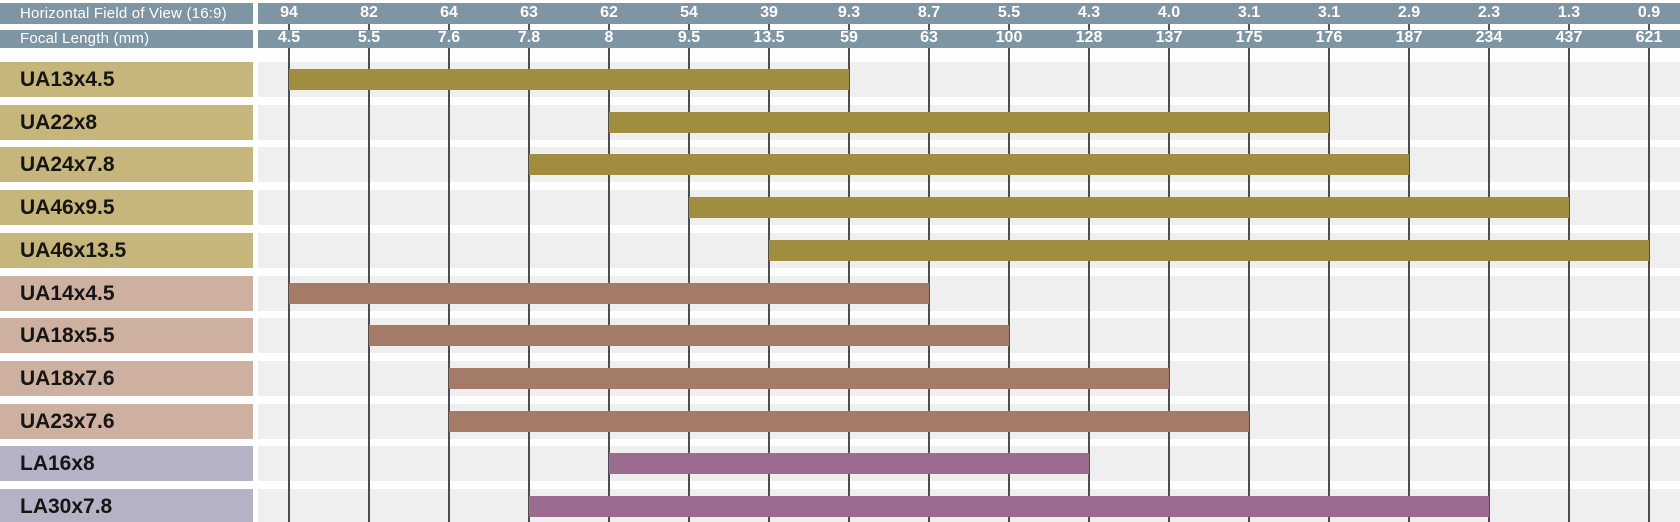 This screenshot has width=1680, height=522. Describe the element at coordinates (126, 378) in the screenshot. I see `lens-row-label: UA18x7.6` at that location.